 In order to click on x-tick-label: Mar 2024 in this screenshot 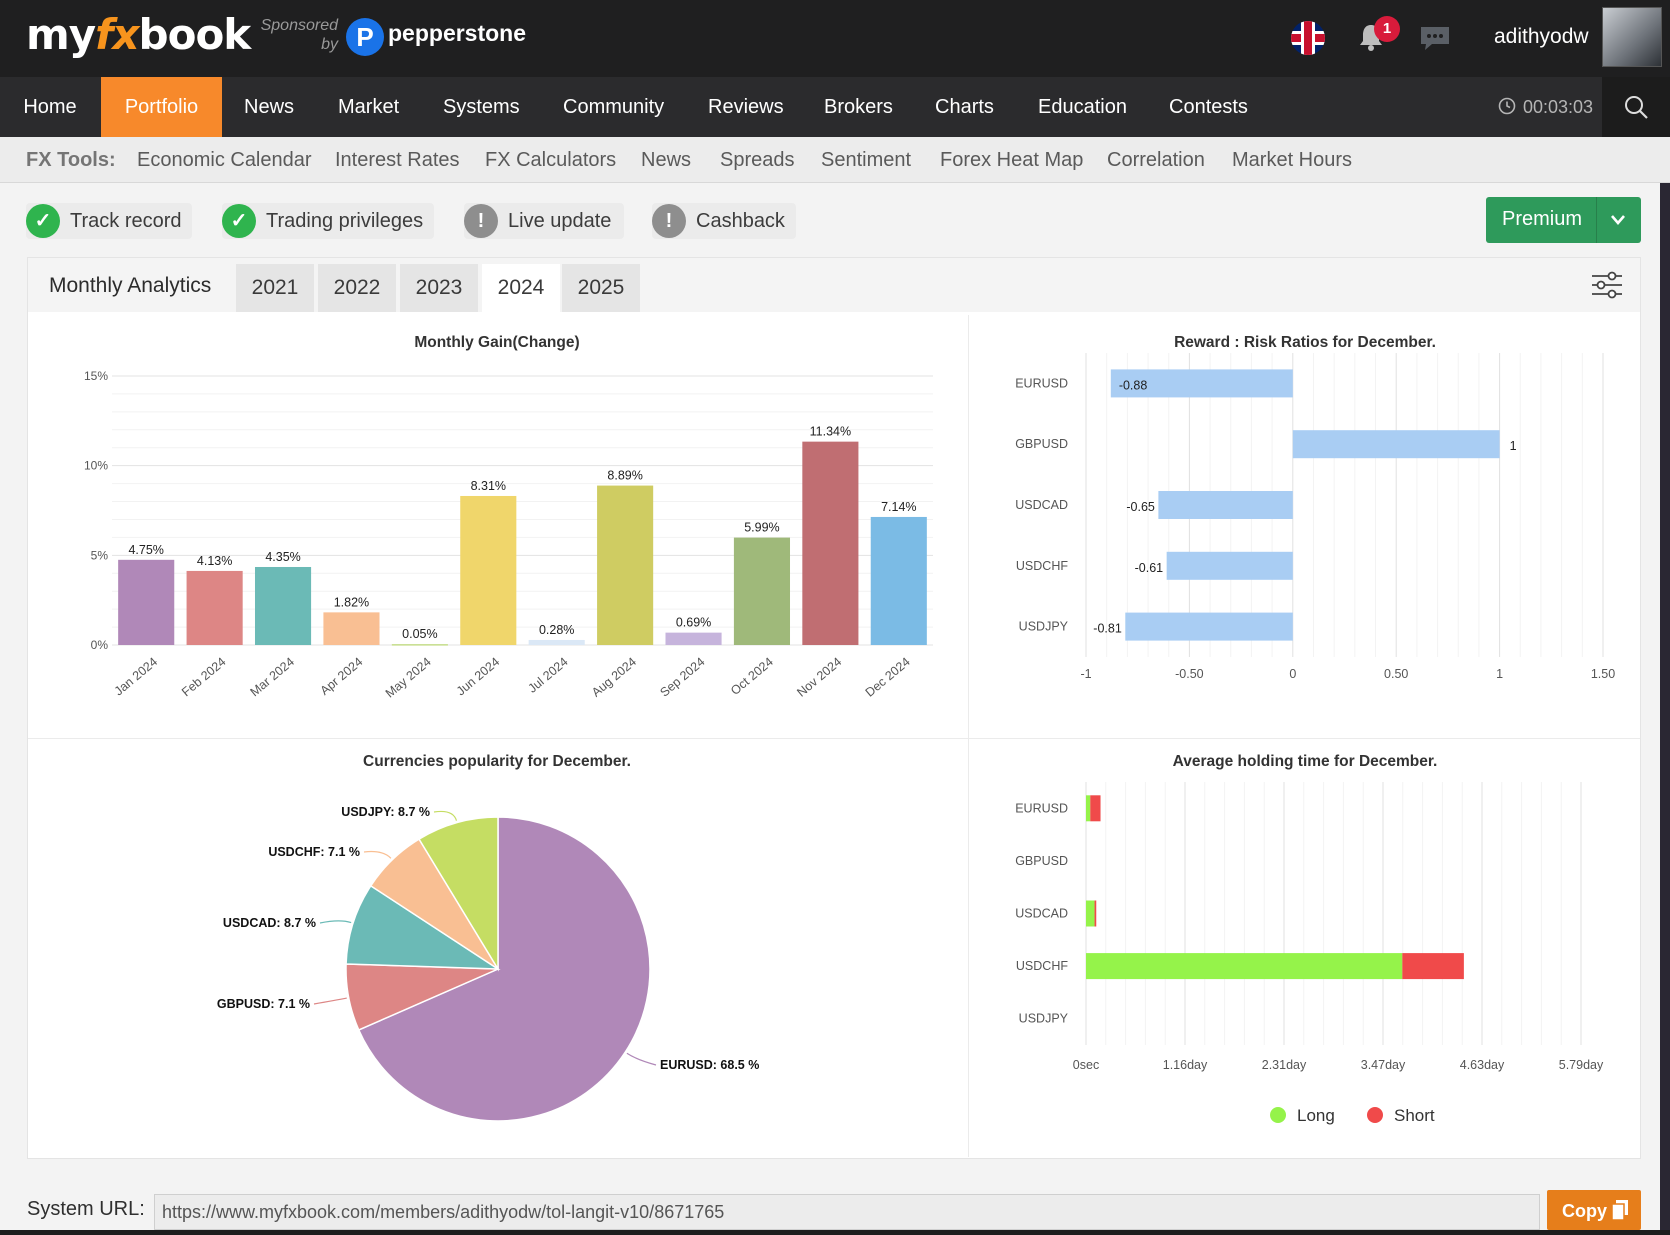, I will do `click(272, 677)`.